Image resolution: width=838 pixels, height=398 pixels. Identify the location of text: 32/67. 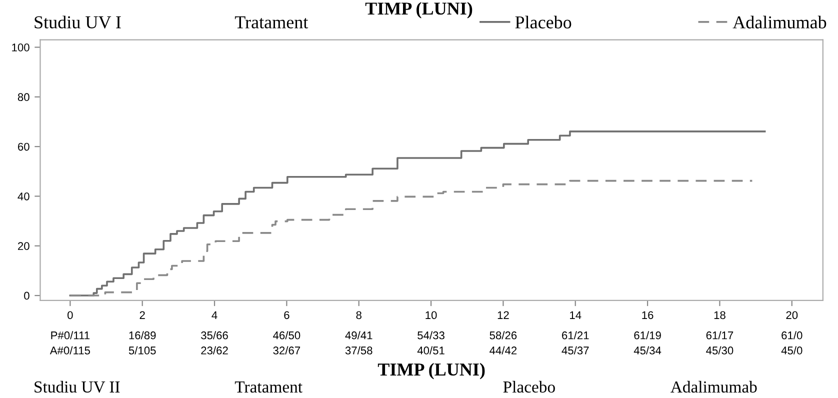
(286, 350).